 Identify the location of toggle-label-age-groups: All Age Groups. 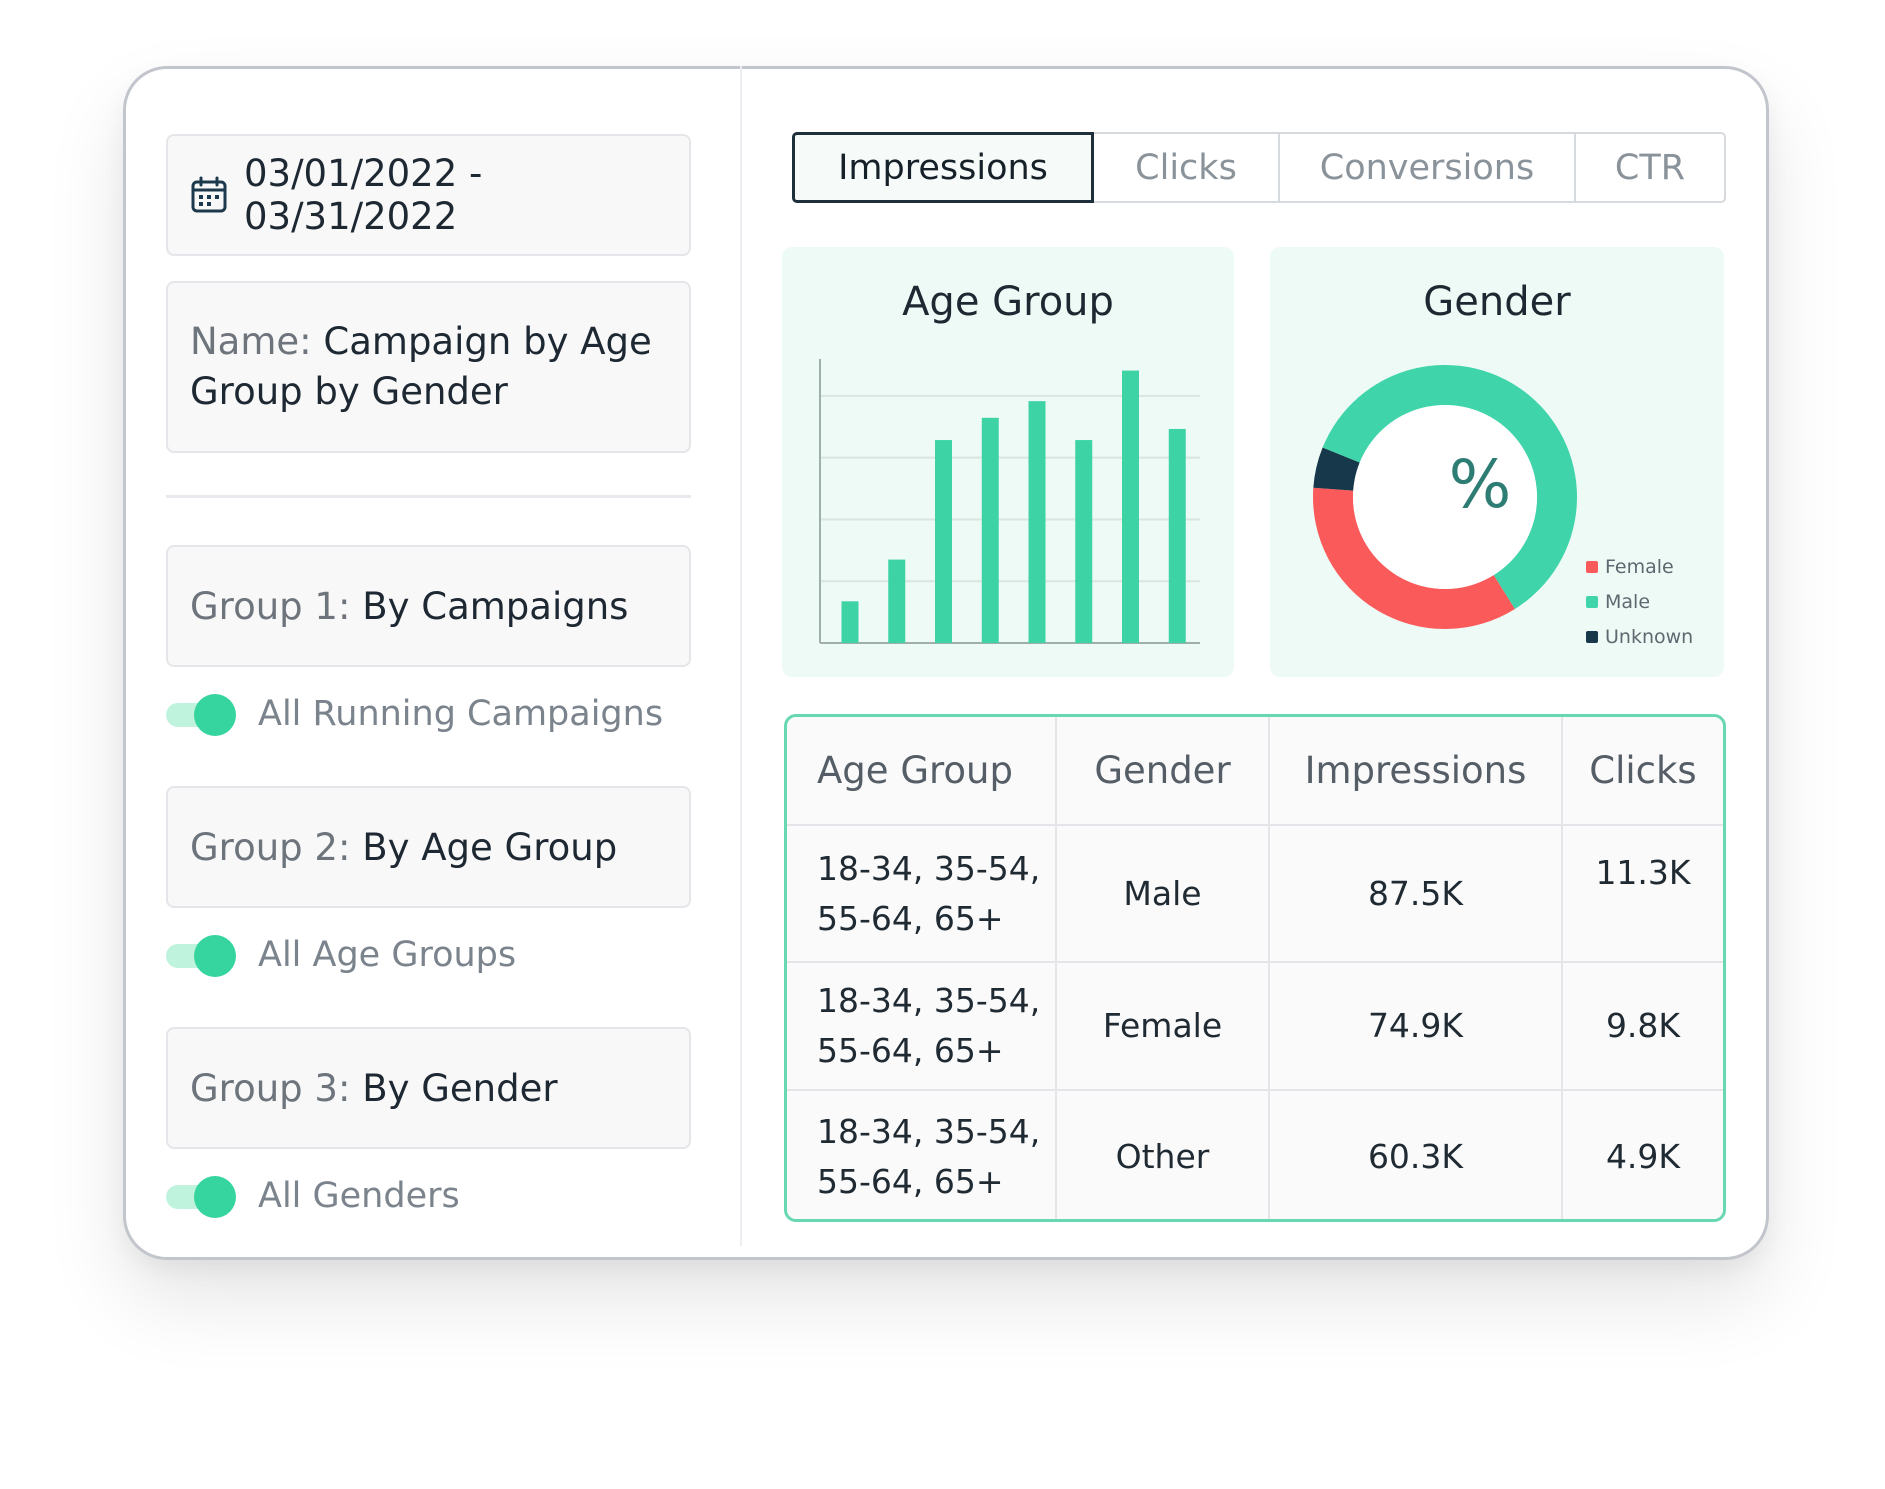
(387, 955).